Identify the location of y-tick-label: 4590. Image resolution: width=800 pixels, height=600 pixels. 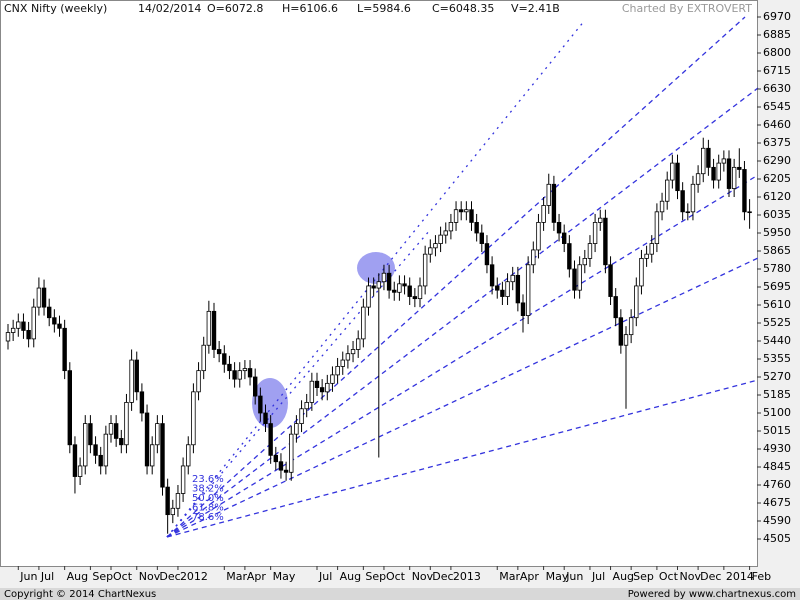
(777, 520).